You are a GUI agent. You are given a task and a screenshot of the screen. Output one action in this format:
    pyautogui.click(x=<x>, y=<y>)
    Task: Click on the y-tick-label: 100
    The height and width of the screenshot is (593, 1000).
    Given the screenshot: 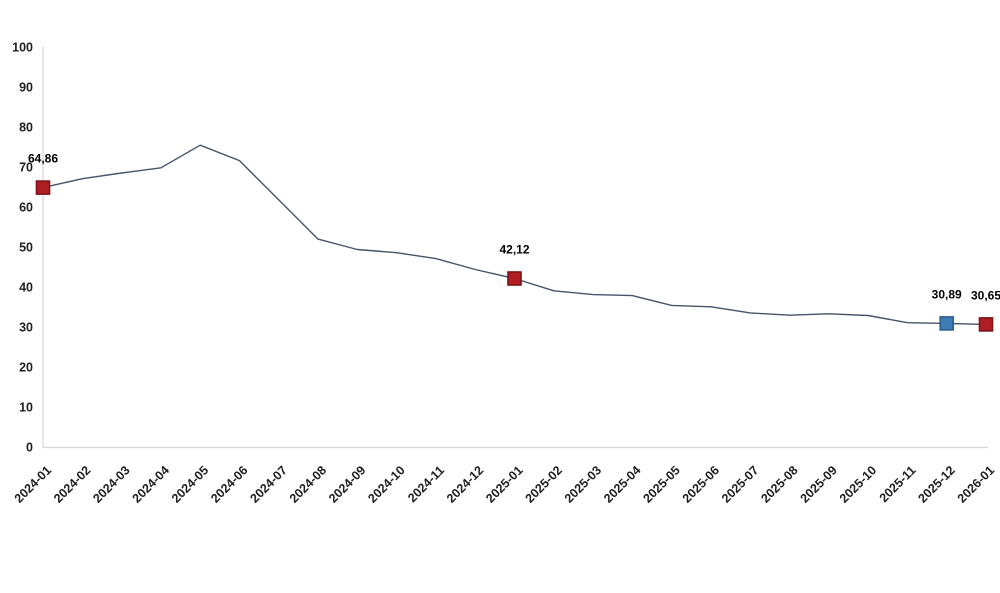 What is the action you would take?
    pyautogui.click(x=22, y=48)
    